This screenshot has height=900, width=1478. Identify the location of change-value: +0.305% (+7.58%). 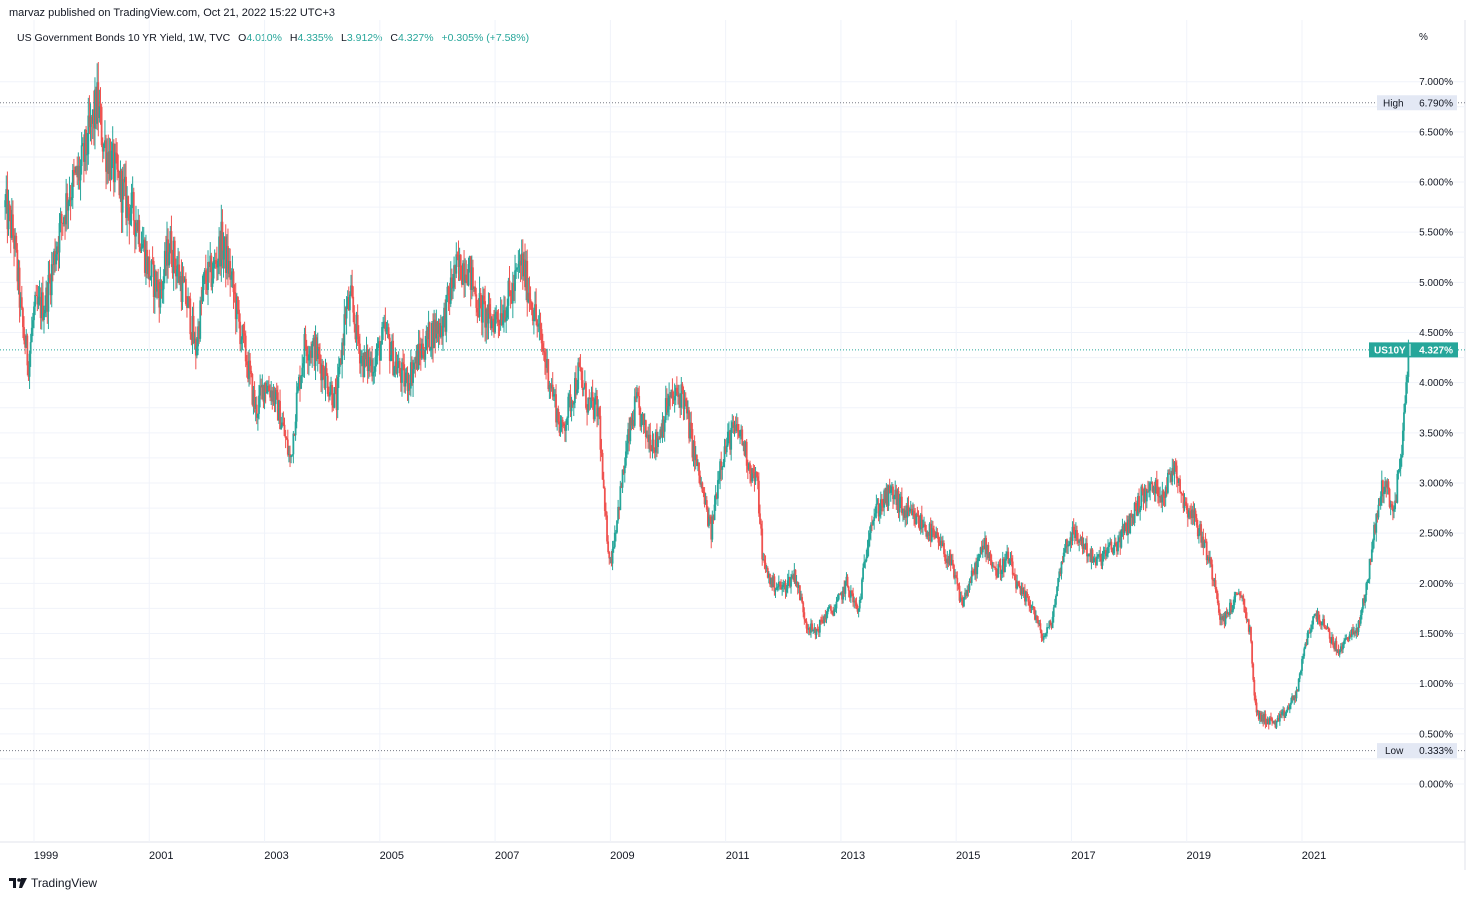
(485, 38).